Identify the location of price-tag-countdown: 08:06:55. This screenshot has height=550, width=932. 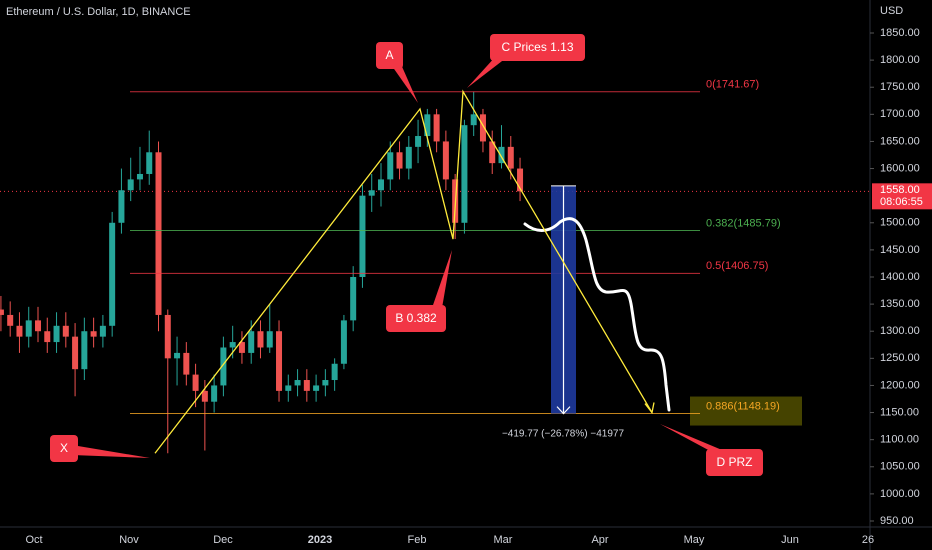
(901, 202).